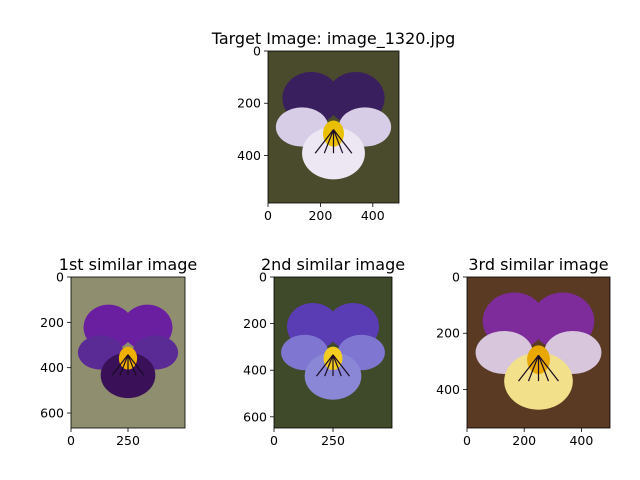  I want to click on panel-title: 1st similar image, so click(128, 264).